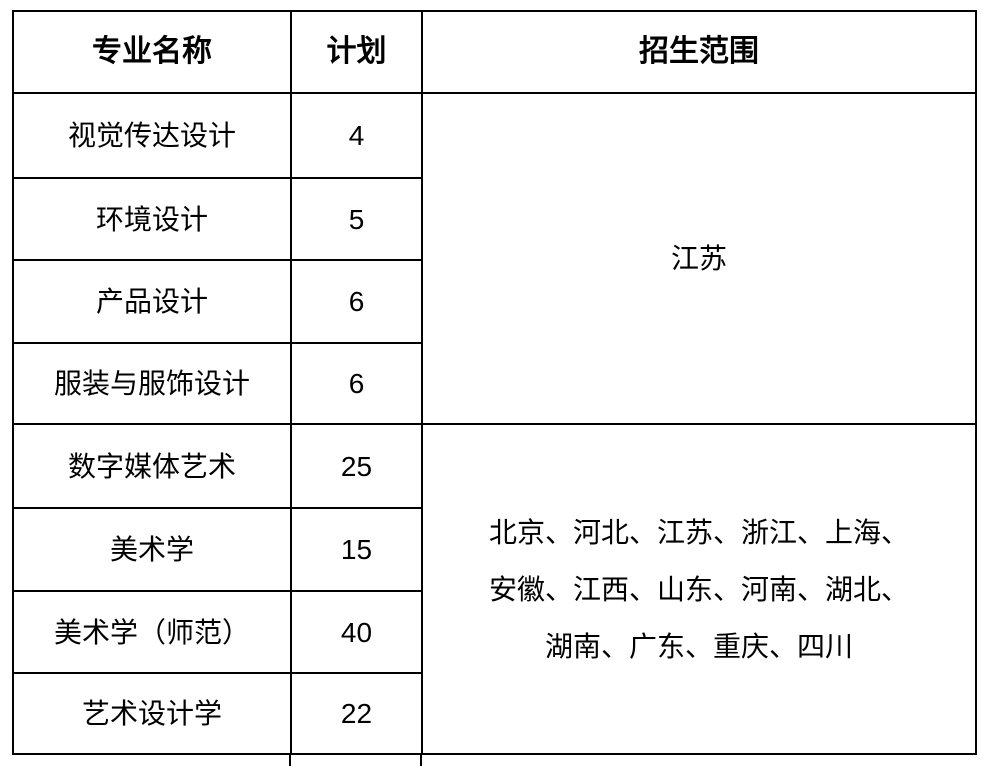  Describe the element at coordinates (152, 713) in the screenshot. I see `major-cell: 艺术设计学` at that location.